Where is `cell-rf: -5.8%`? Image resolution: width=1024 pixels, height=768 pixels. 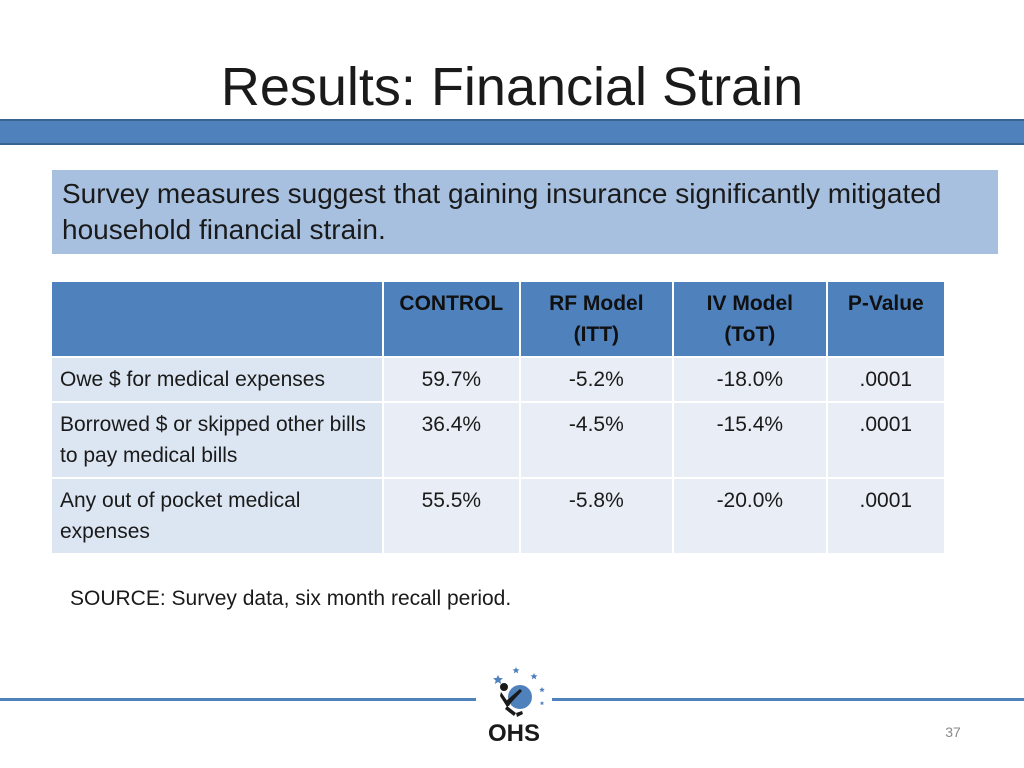
cell-rf: -5.8% is located at coordinates (597, 515).